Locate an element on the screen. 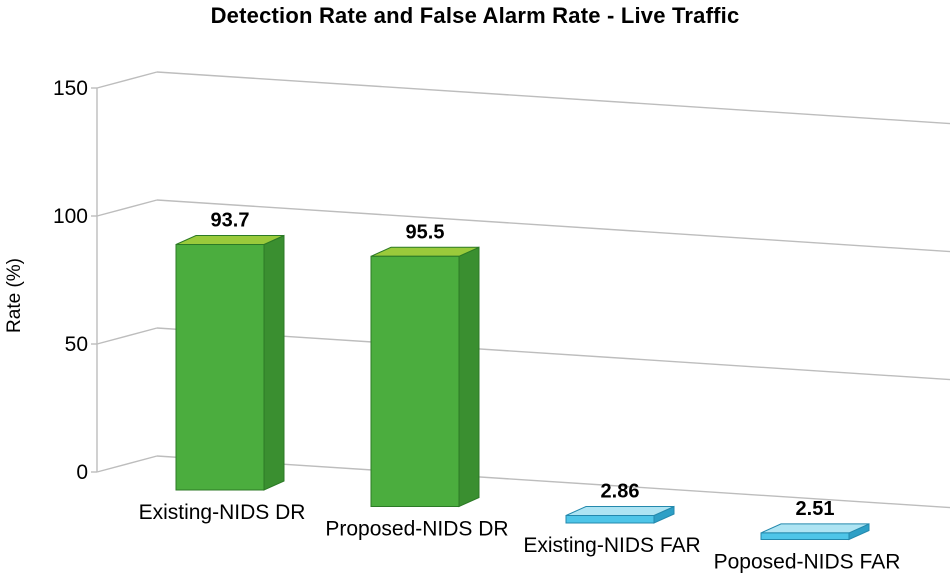  bar-value-label: 95.5 is located at coordinates (425, 232).